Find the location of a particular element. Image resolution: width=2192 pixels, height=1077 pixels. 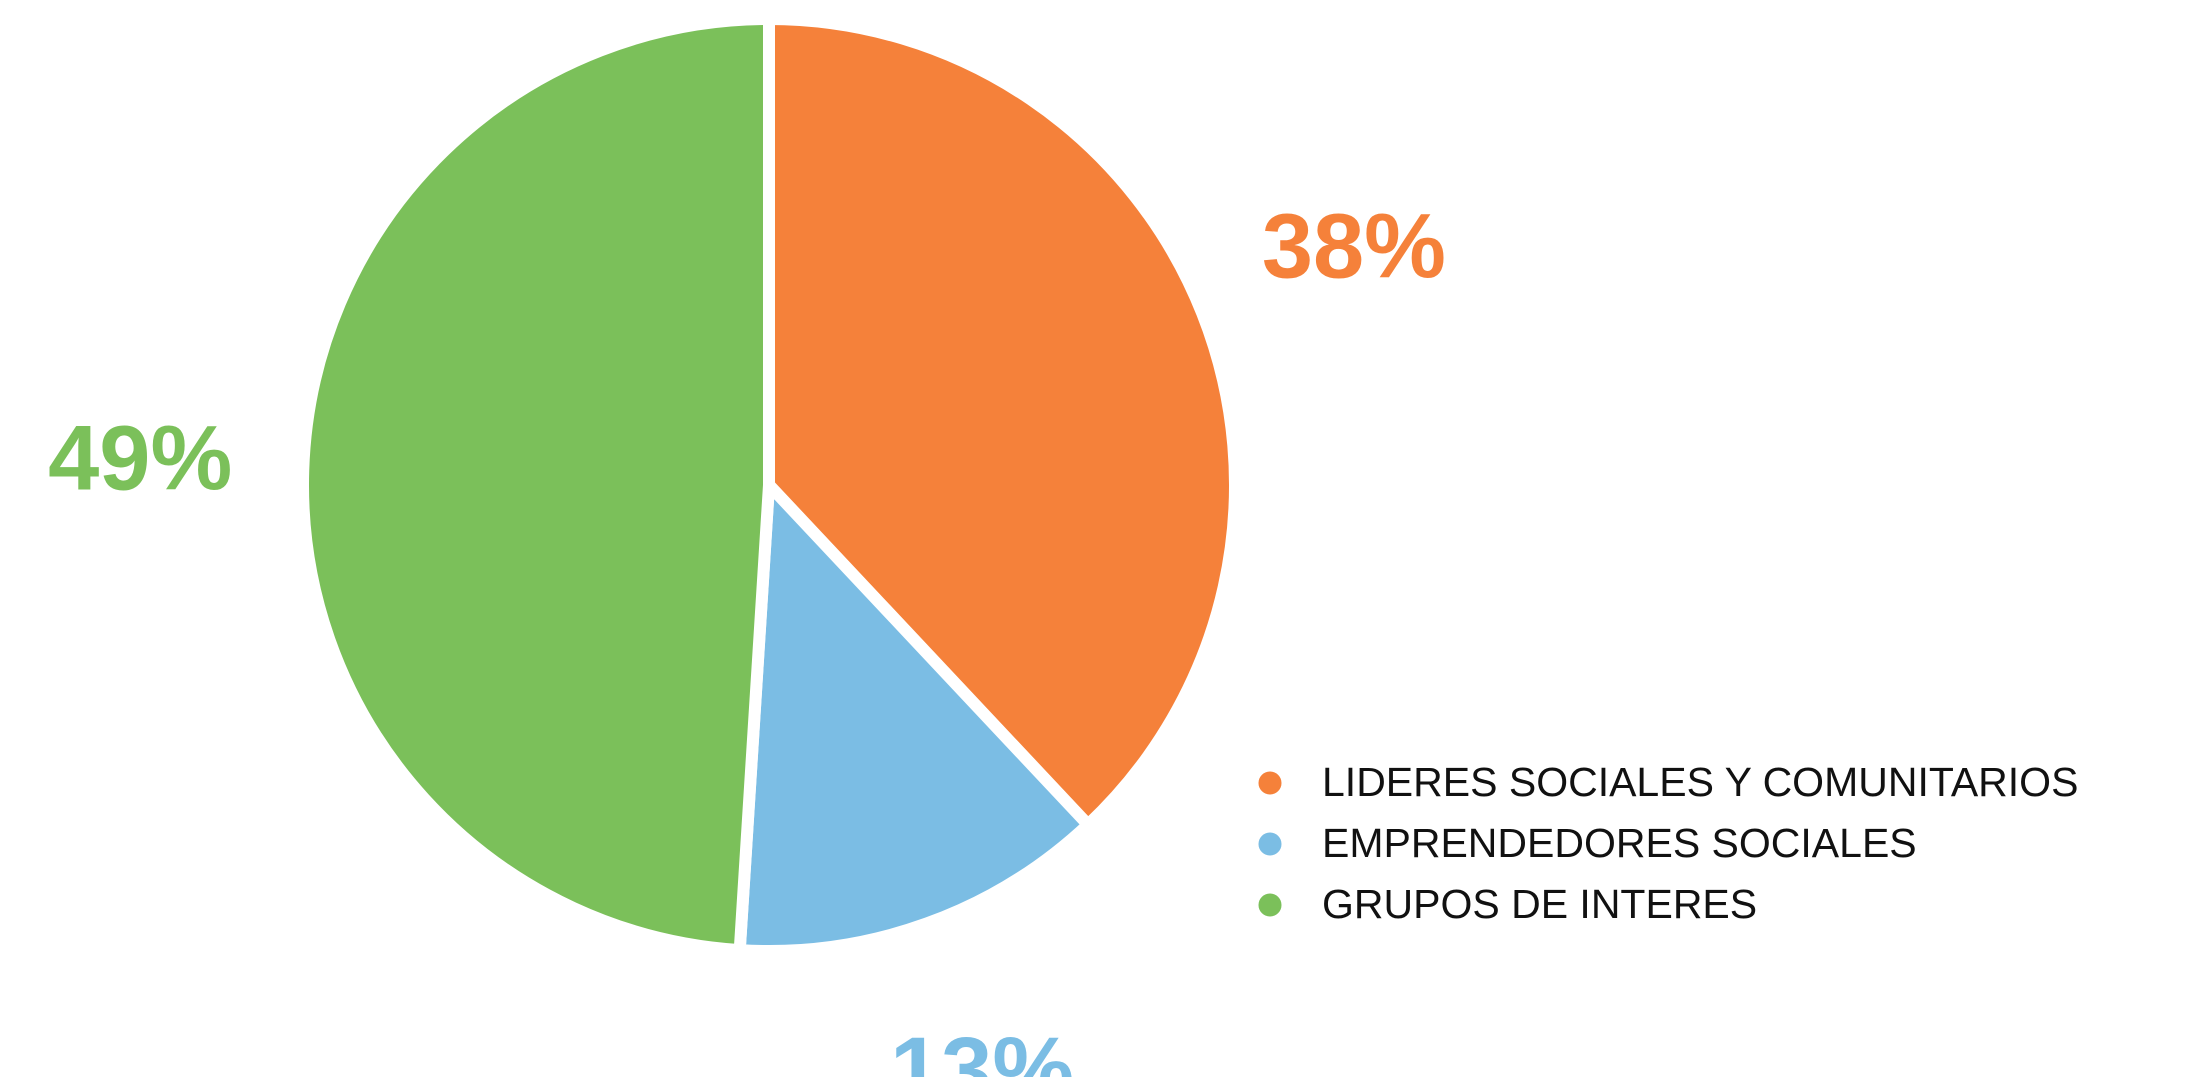

pie-slice is located at coordinates (913, 718).